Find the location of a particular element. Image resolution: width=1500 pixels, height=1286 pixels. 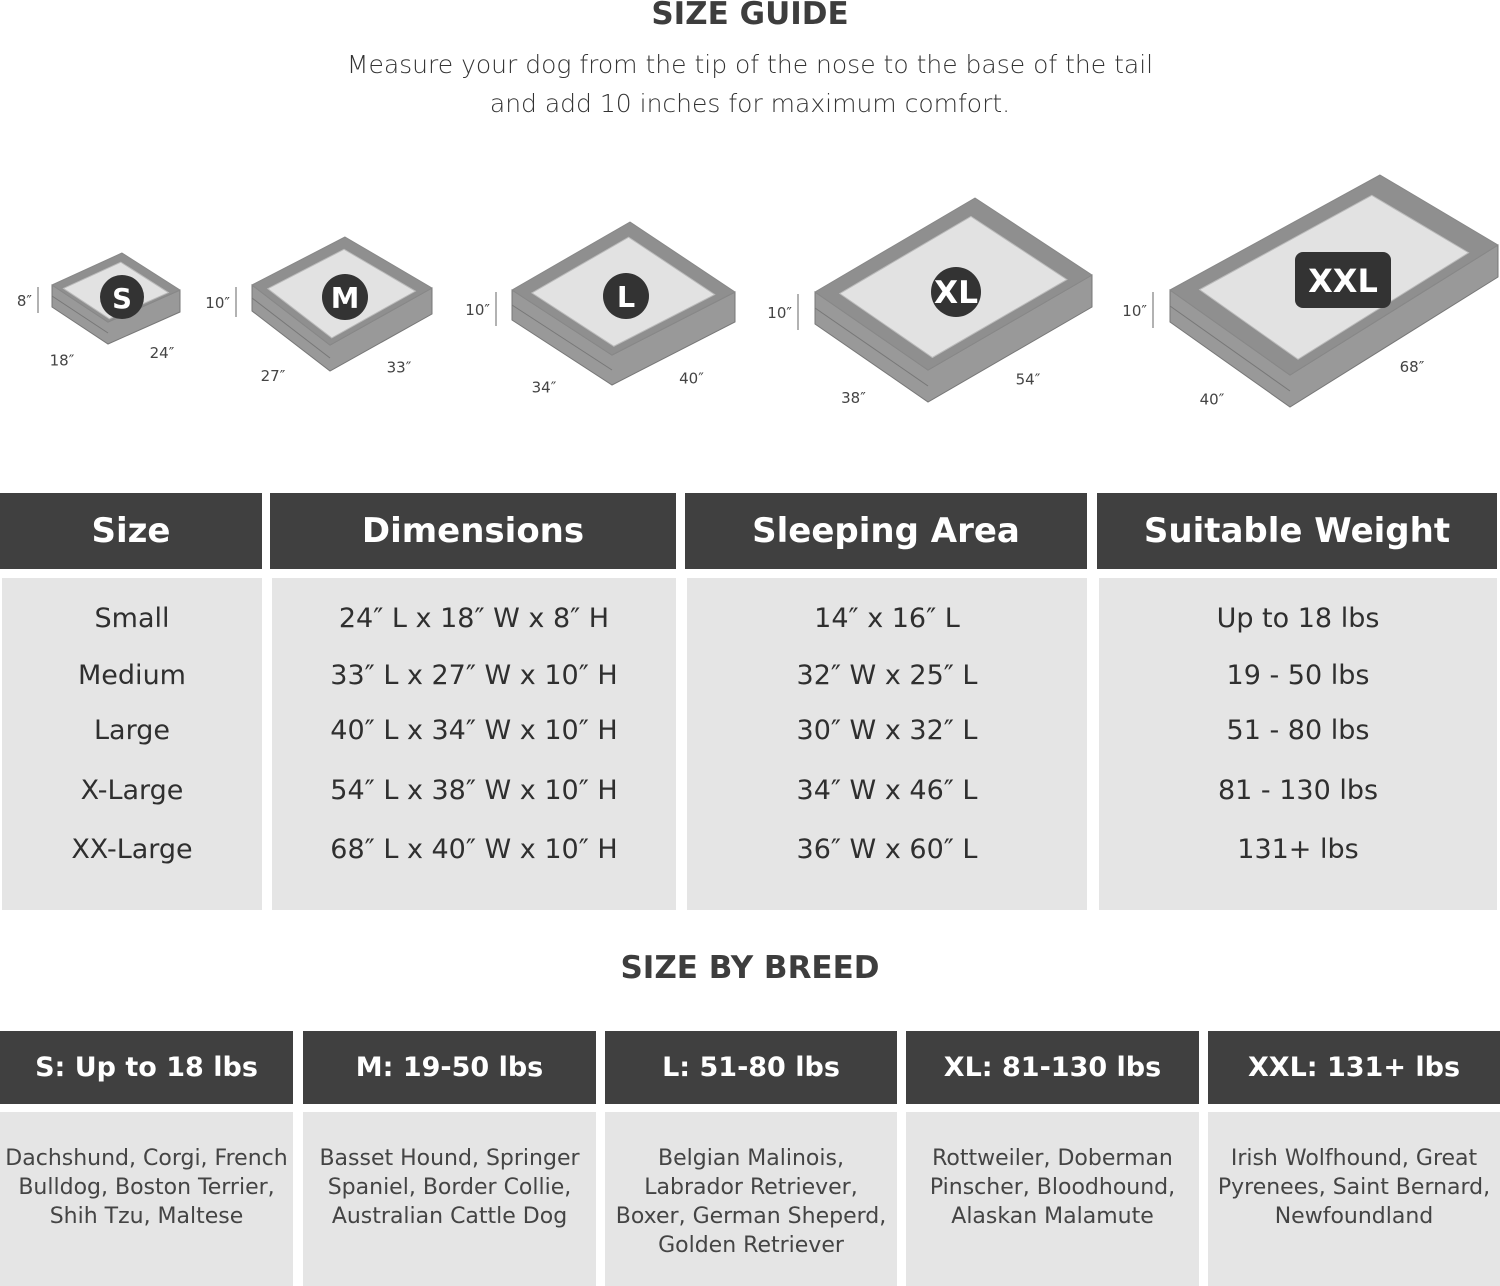

size-table-header: Dimensions is located at coordinates (473, 531).